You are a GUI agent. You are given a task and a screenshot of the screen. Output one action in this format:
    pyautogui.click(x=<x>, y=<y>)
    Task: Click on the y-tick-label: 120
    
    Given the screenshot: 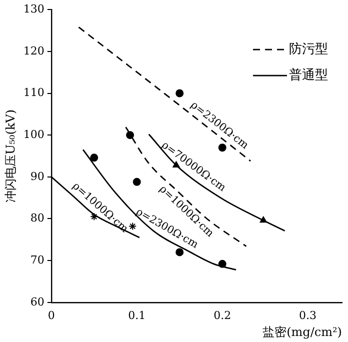 What is the action you would take?
    pyautogui.click(x=33, y=51)
    